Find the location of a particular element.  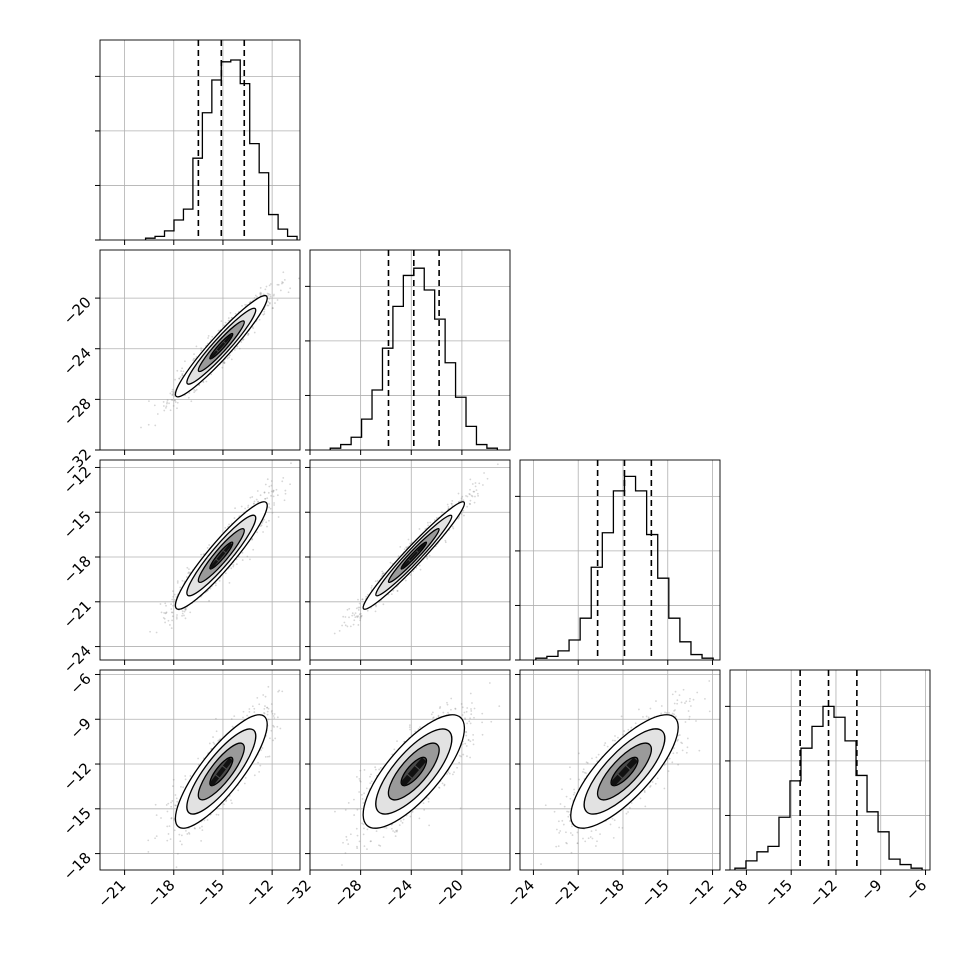

density-peak-cell is located at coordinates (421, 763).